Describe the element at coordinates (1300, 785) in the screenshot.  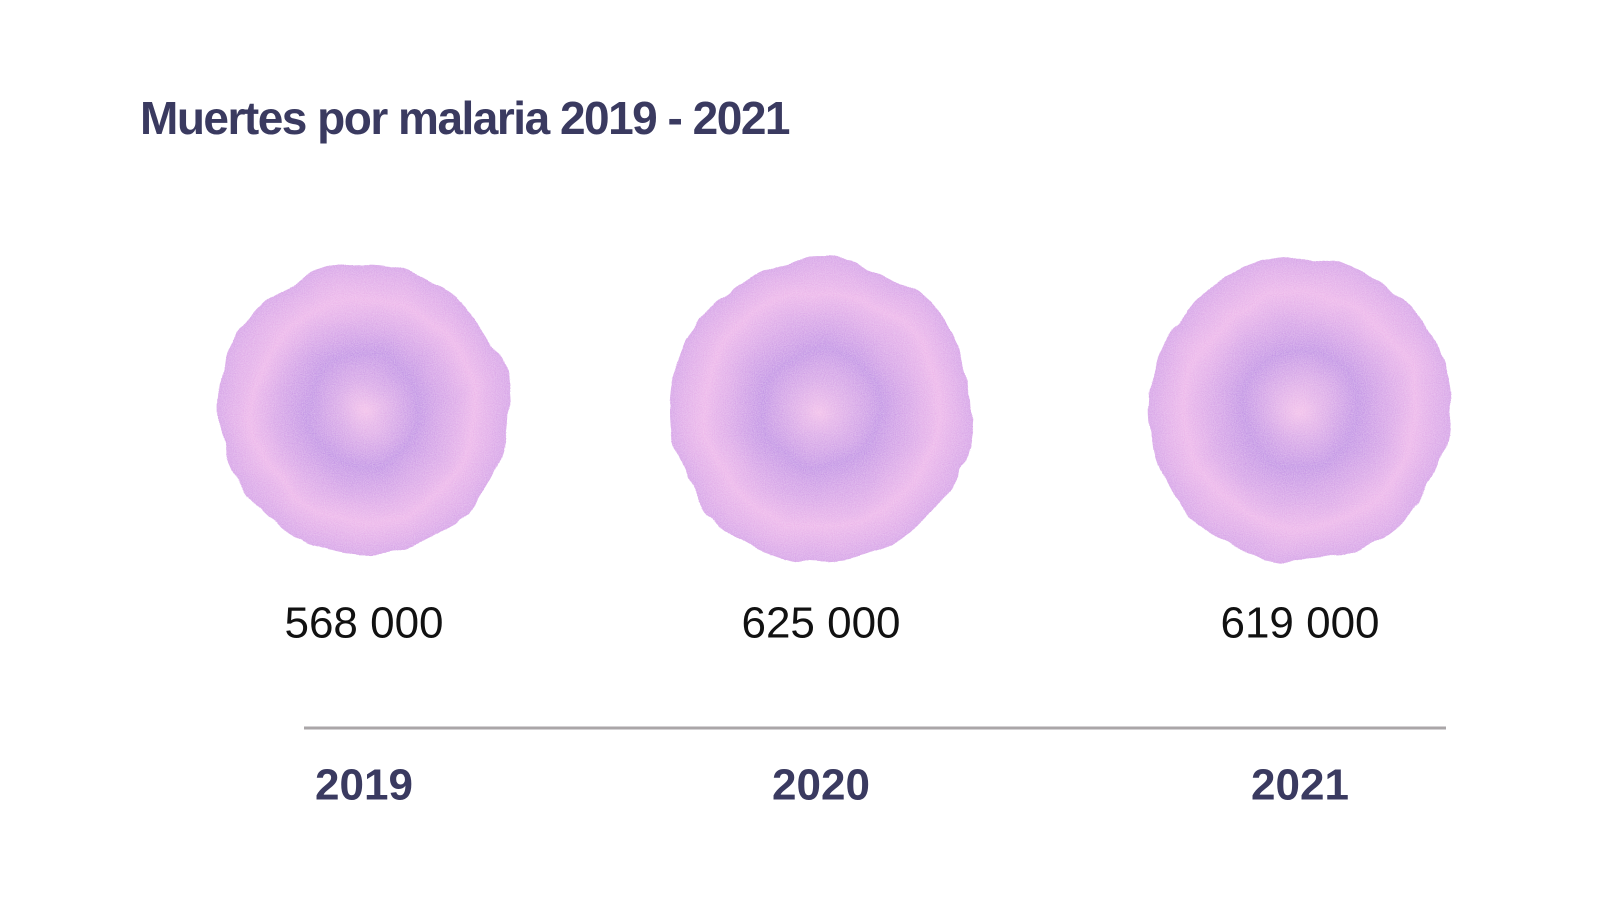
I see `category-label: 2021` at that location.